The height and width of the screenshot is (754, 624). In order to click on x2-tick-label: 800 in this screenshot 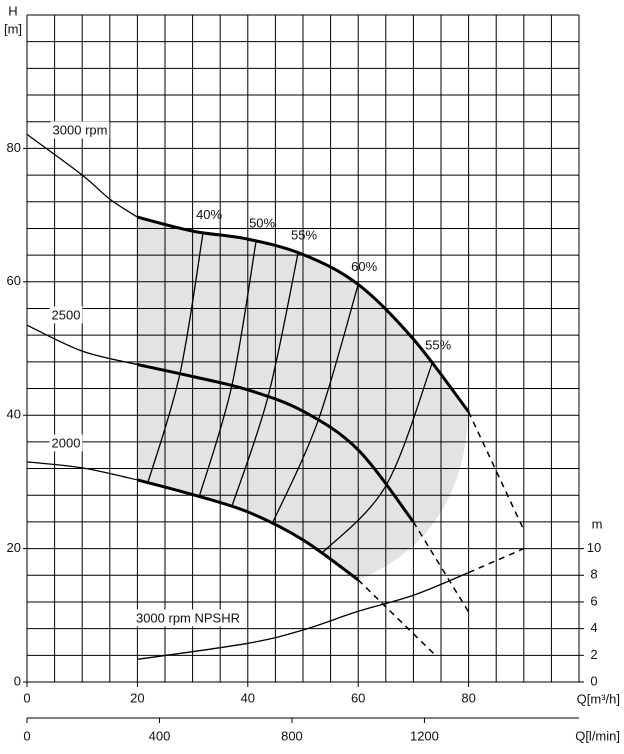, I will do `click(292, 735)`.